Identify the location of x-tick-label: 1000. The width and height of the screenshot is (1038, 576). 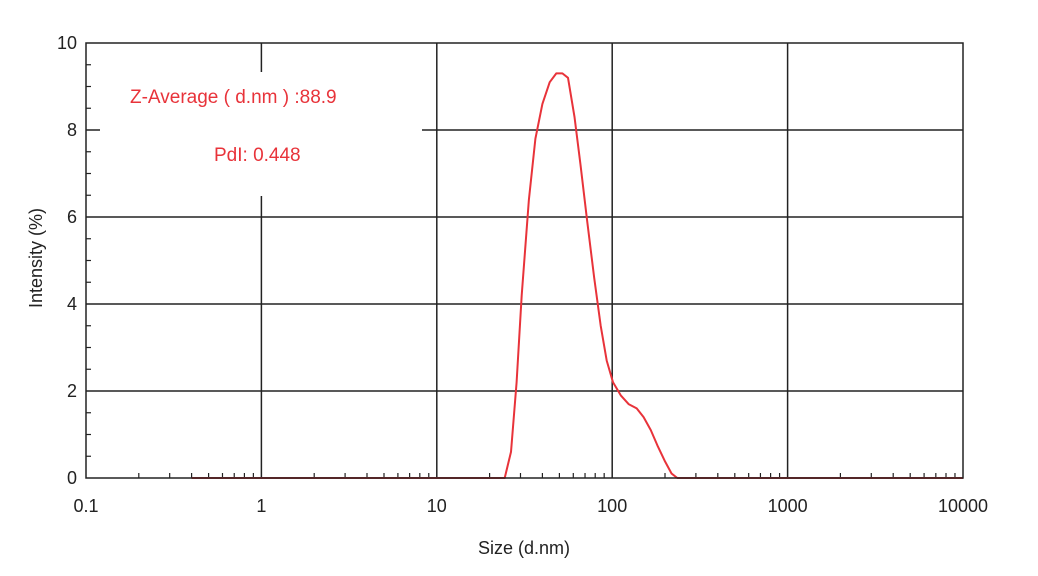
(788, 506).